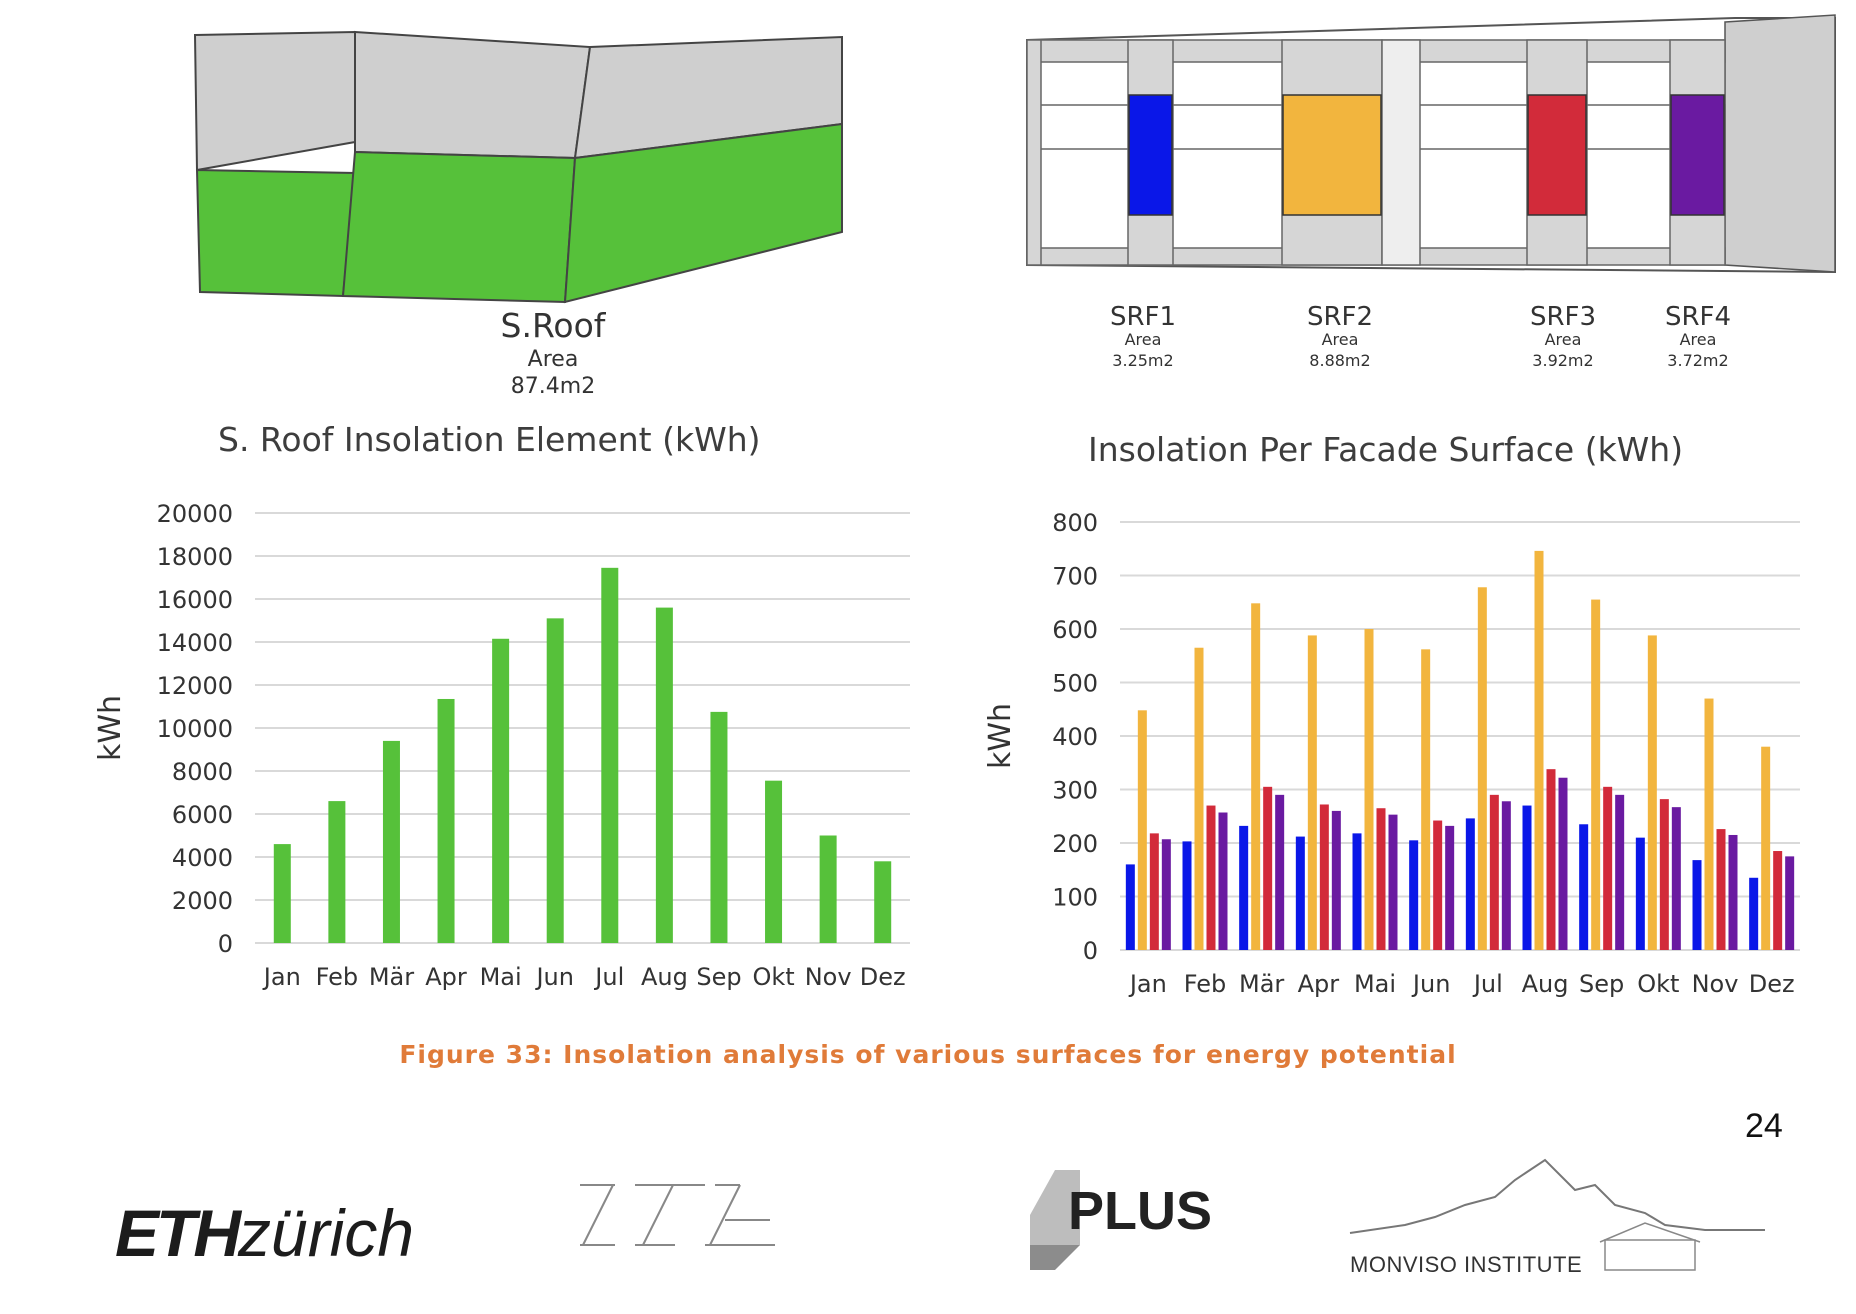  What do you see at coordinates (1256, 776) in the screenshot?
I see `bar-srf2-mär` at bounding box center [1256, 776].